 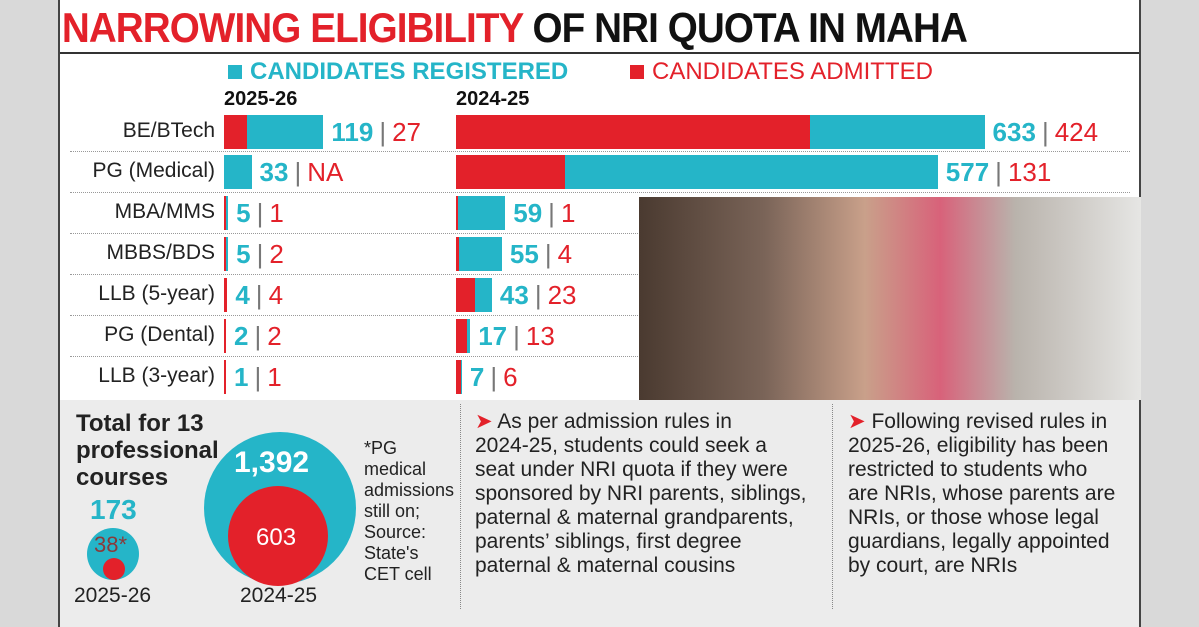 I want to click on line-text: 2025-26, eligibility has been, so click(x=978, y=445).